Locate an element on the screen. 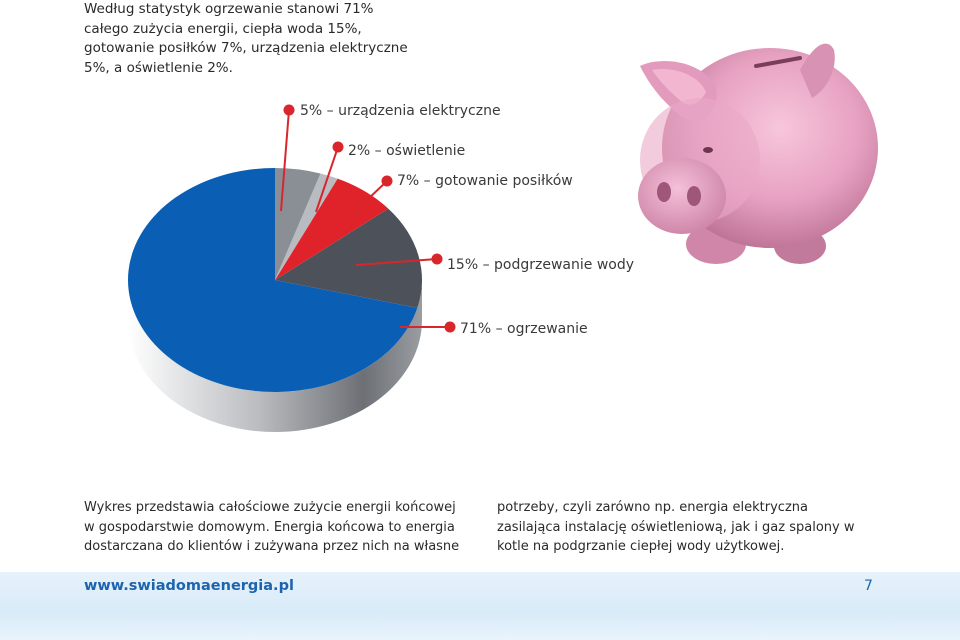 The image size is (960, 640). slice-label: 71% – ogrzewanie is located at coordinates (524, 329).